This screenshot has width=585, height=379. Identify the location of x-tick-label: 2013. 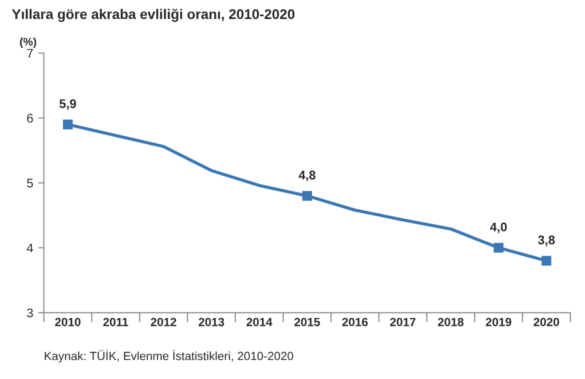
(211, 322).